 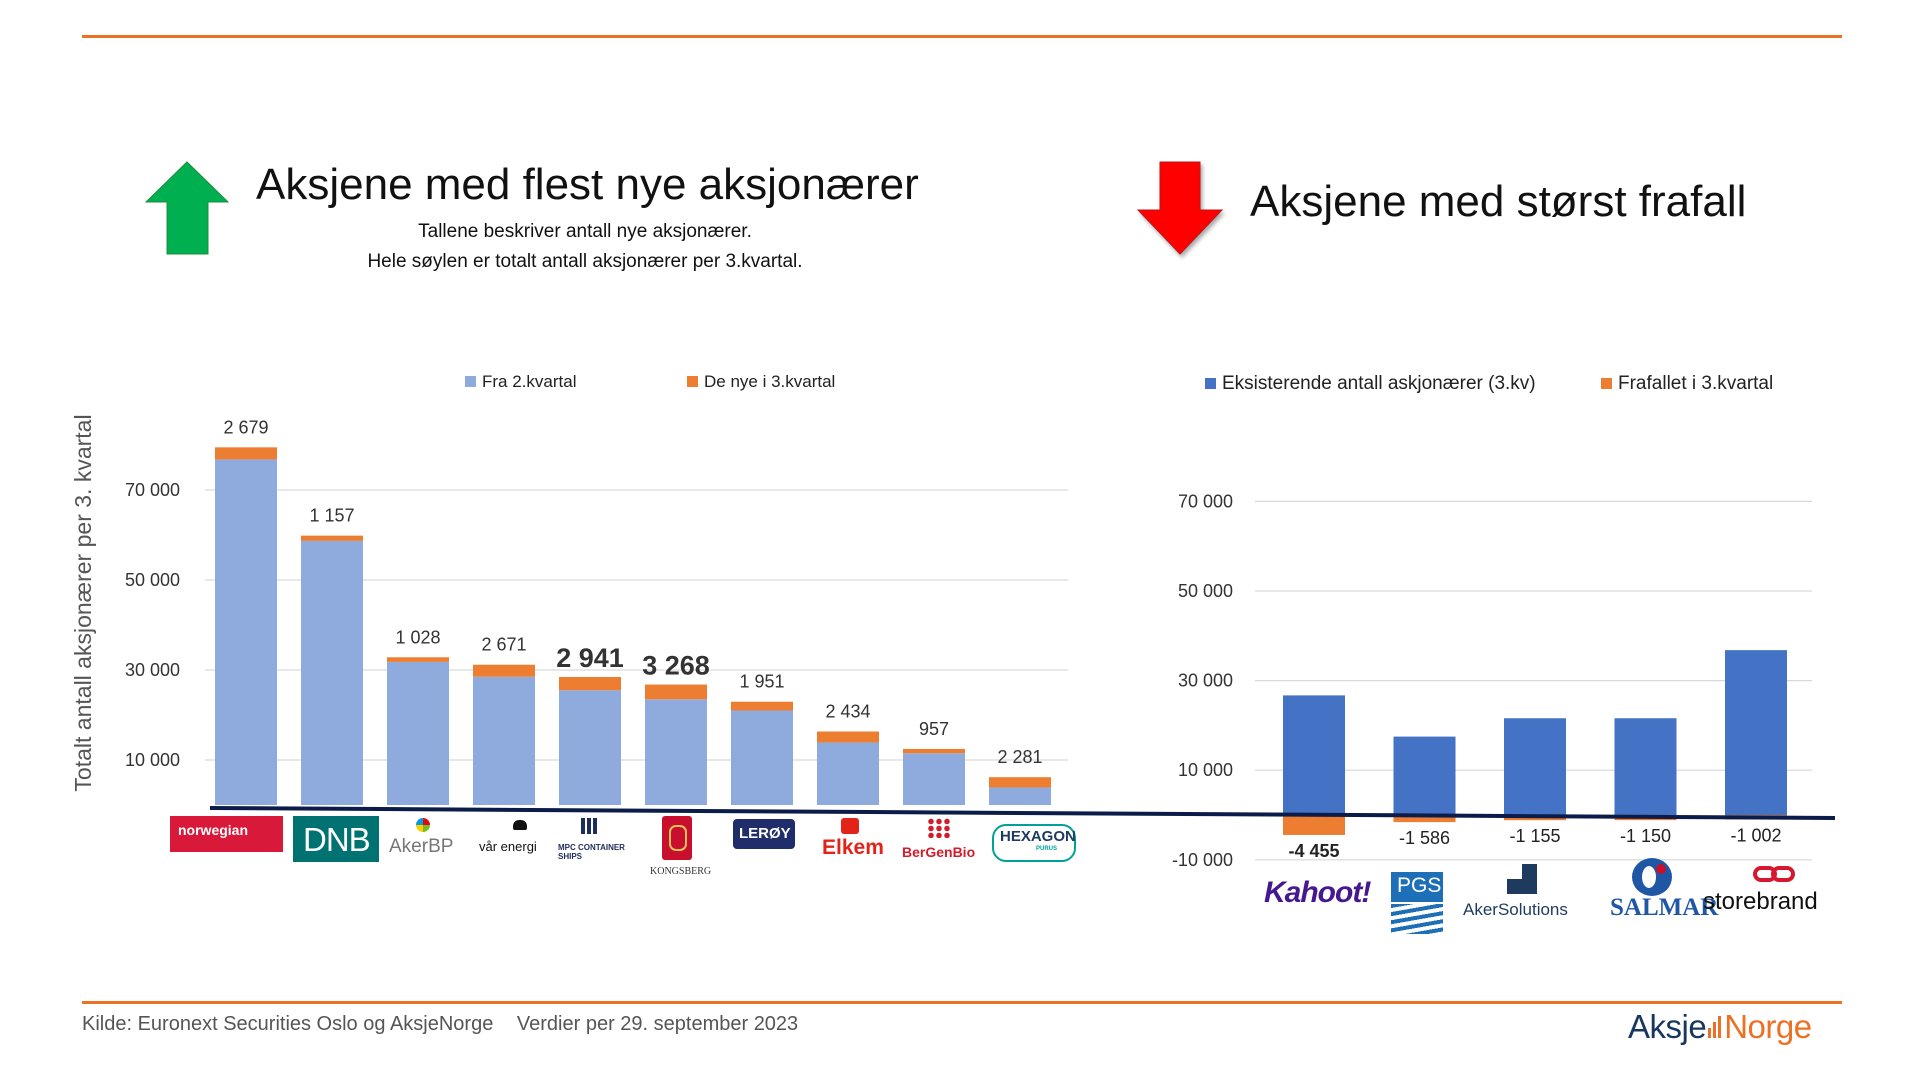 I want to click on logo-bergenbio-text: BerGenBio, so click(x=939, y=852).